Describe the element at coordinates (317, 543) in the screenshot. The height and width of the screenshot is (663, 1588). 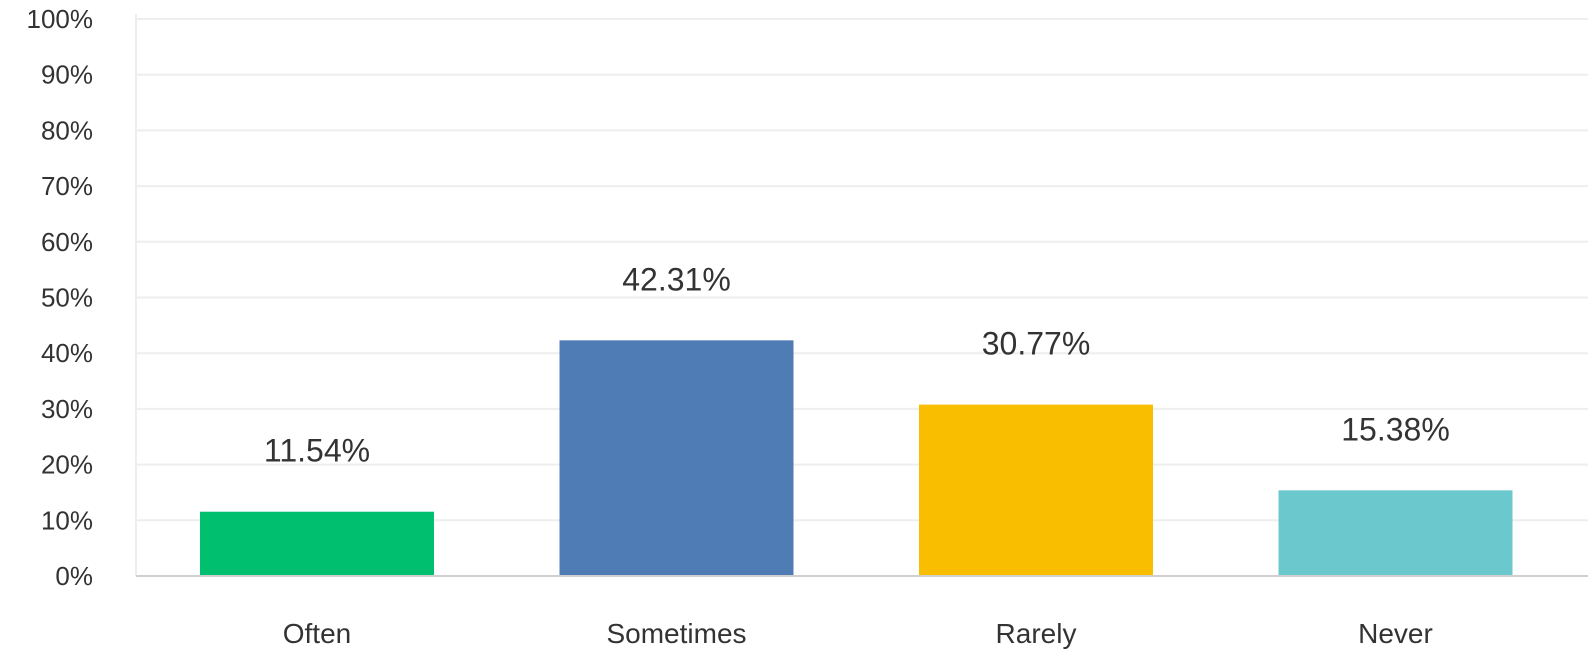
I see `bar-often` at that location.